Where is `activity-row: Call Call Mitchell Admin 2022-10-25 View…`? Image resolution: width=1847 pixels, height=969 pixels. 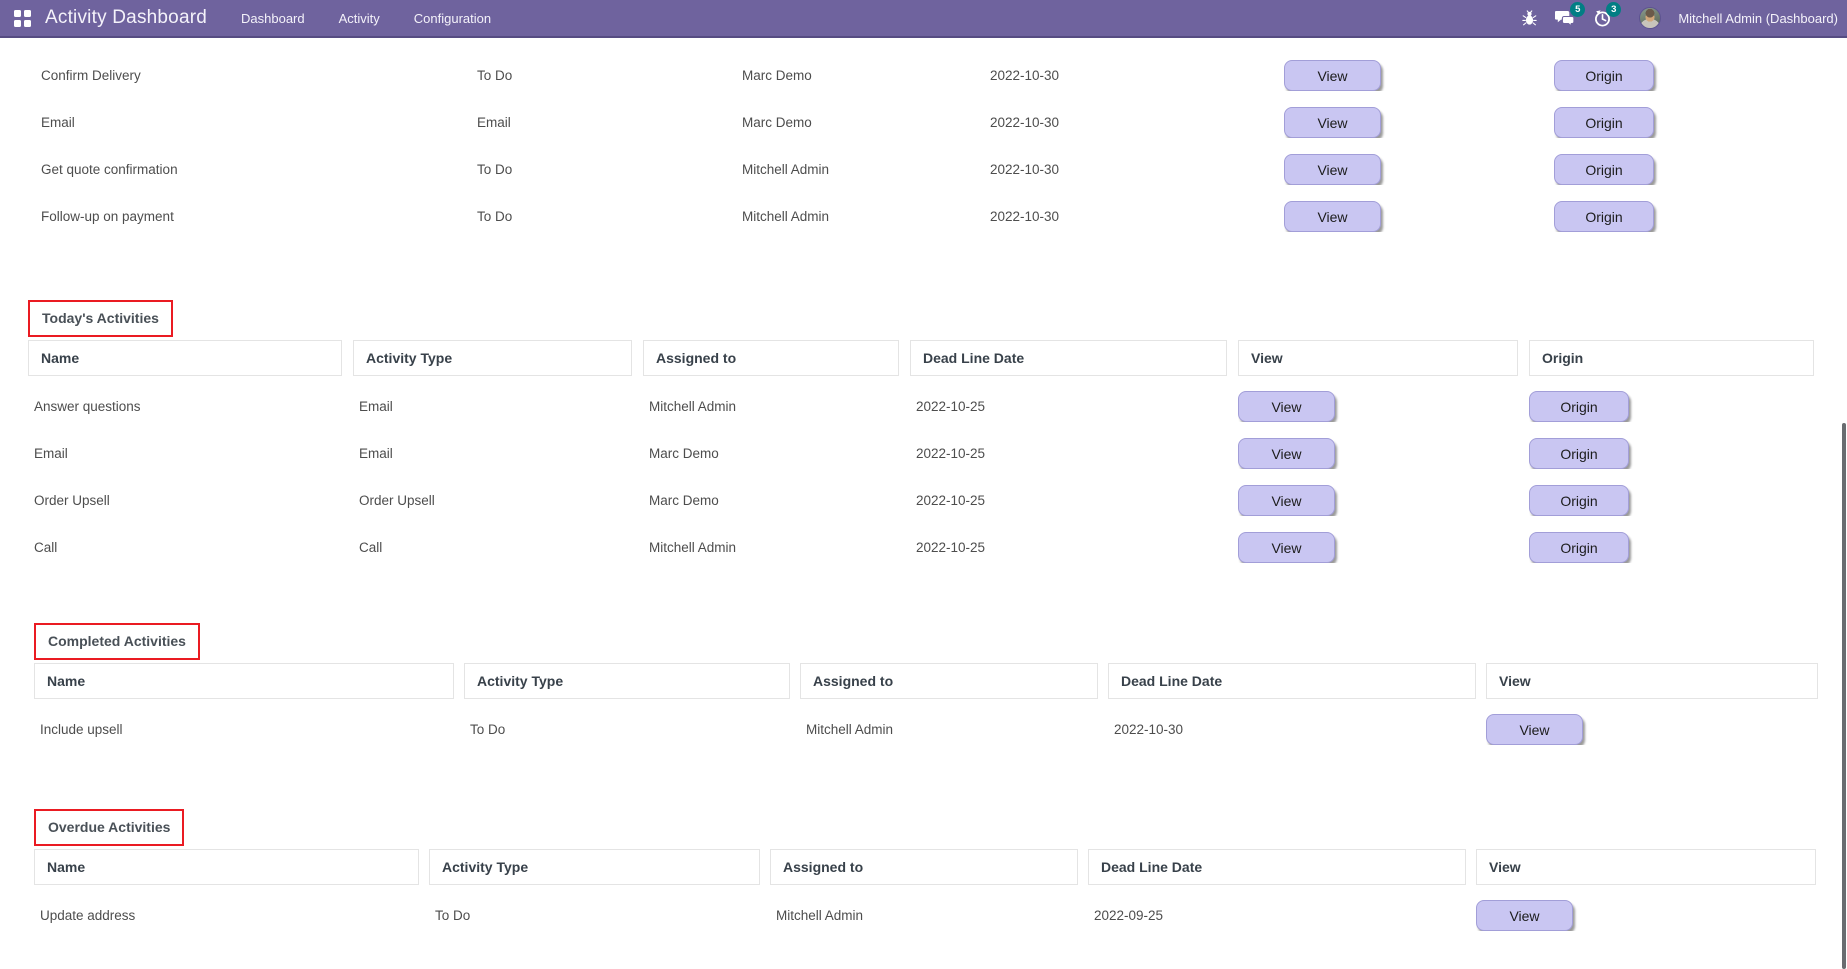
activity-row: Call Call Mitchell Admin 2022-10-25 View… is located at coordinates (921, 547).